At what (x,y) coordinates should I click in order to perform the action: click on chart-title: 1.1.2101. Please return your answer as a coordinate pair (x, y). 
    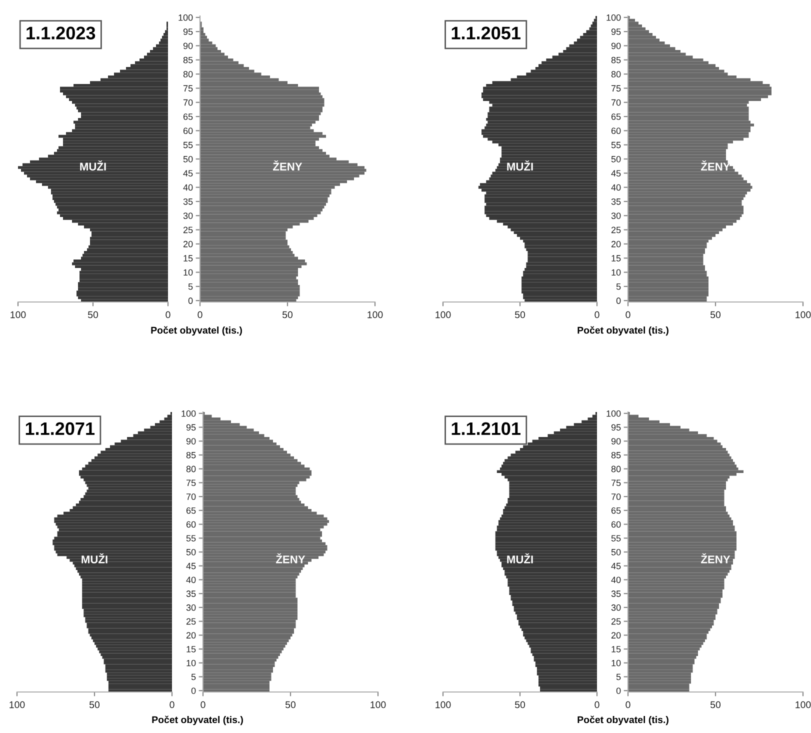
    Looking at the image, I should click on (486, 429).